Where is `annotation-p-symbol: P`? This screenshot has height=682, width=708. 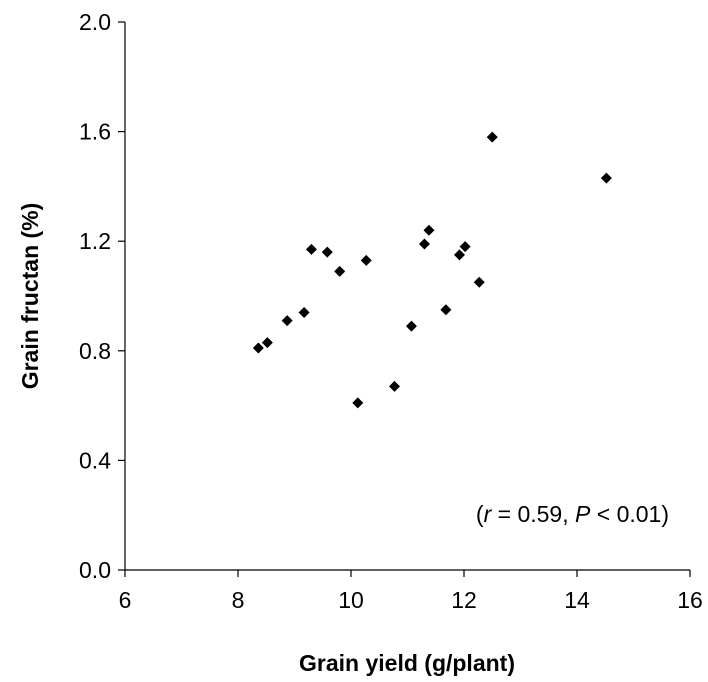 annotation-p-symbol: P is located at coordinates (583, 514).